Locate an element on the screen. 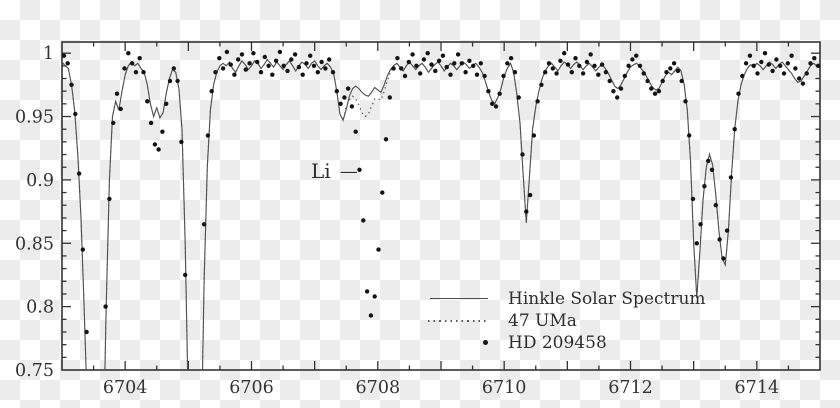 Image resolution: width=840 pixels, height=408 pixels. legend-row-47uma: 47 UMa is located at coordinates (578, 321).